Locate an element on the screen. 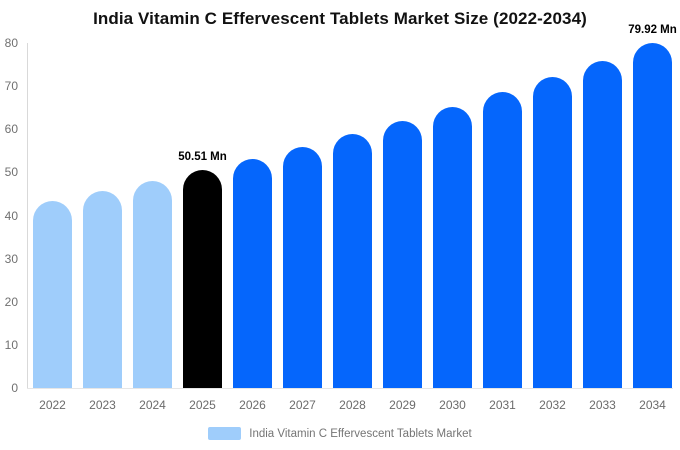 This screenshot has height=450, width=680. x-tick-label-2028: 2028 is located at coordinates (352, 405).